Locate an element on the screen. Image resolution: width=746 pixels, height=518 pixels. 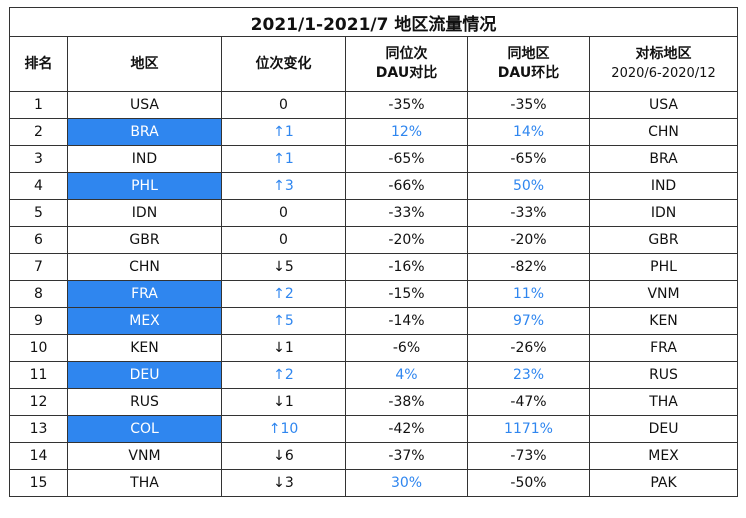
rank-cell: 8 is located at coordinates (38, 294).